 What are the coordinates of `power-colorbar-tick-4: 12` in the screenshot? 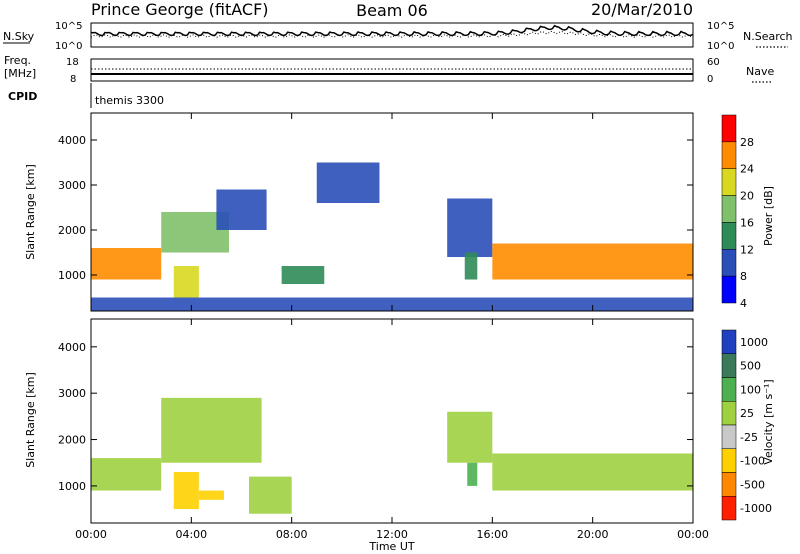 It's located at (747, 249).